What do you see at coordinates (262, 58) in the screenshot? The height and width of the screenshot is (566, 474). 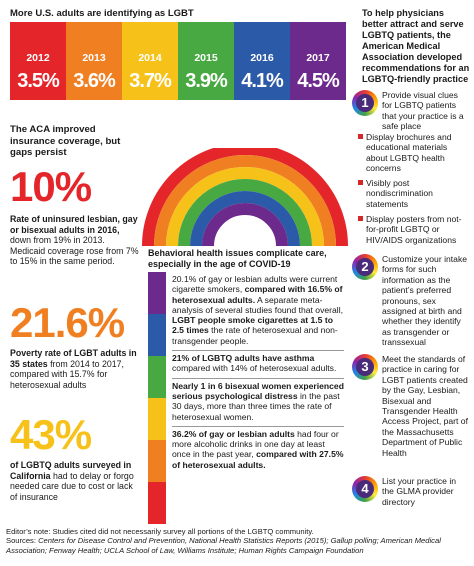 I see `bar-year-label: 2016` at bounding box center [262, 58].